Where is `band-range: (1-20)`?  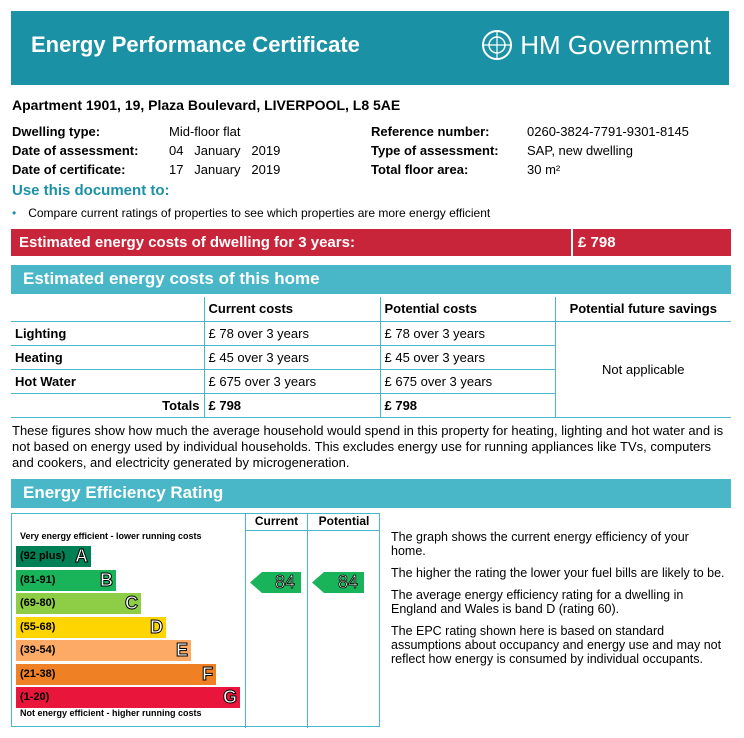 band-range: (1-20) is located at coordinates (35, 697).